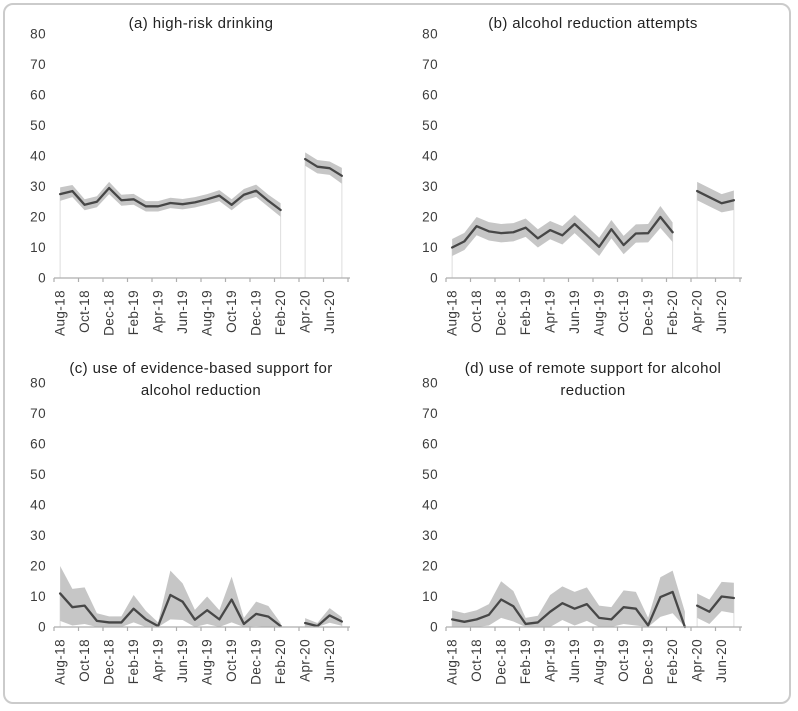 The height and width of the screenshot is (711, 798). What do you see at coordinates (593, 23) in the screenshot?
I see `panel-title: (b) alcohol reduction attempts` at bounding box center [593, 23].